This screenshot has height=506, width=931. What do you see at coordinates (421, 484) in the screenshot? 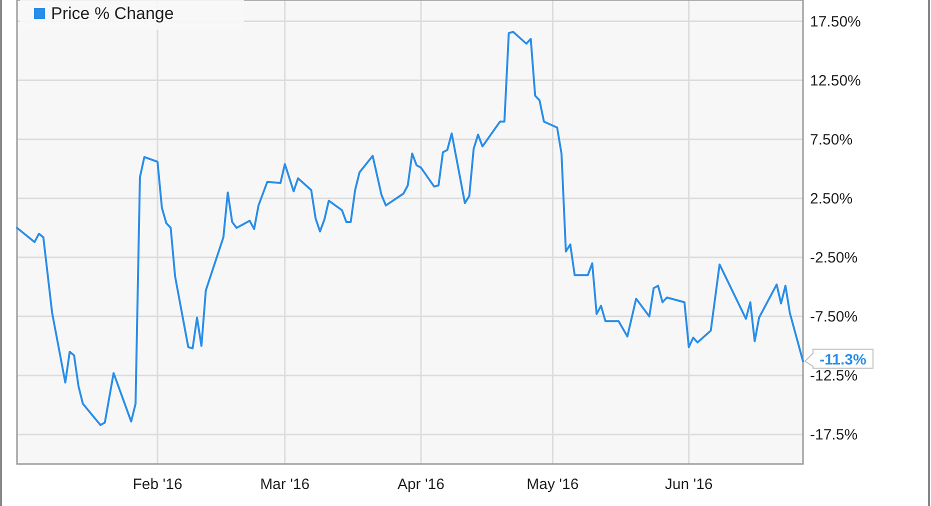
I see `x-tick-label: Apr '16` at bounding box center [421, 484].